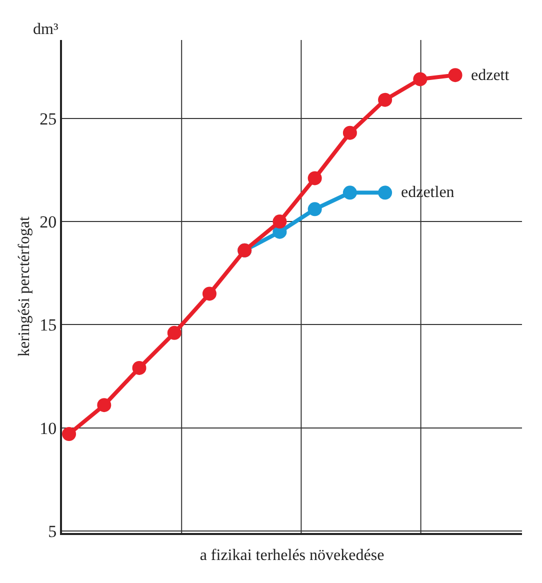 This screenshot has height=583, width=542. Describe the element at coordinates (48, 118) in the screenshot. I see `y-tick-label: 25` at that location.